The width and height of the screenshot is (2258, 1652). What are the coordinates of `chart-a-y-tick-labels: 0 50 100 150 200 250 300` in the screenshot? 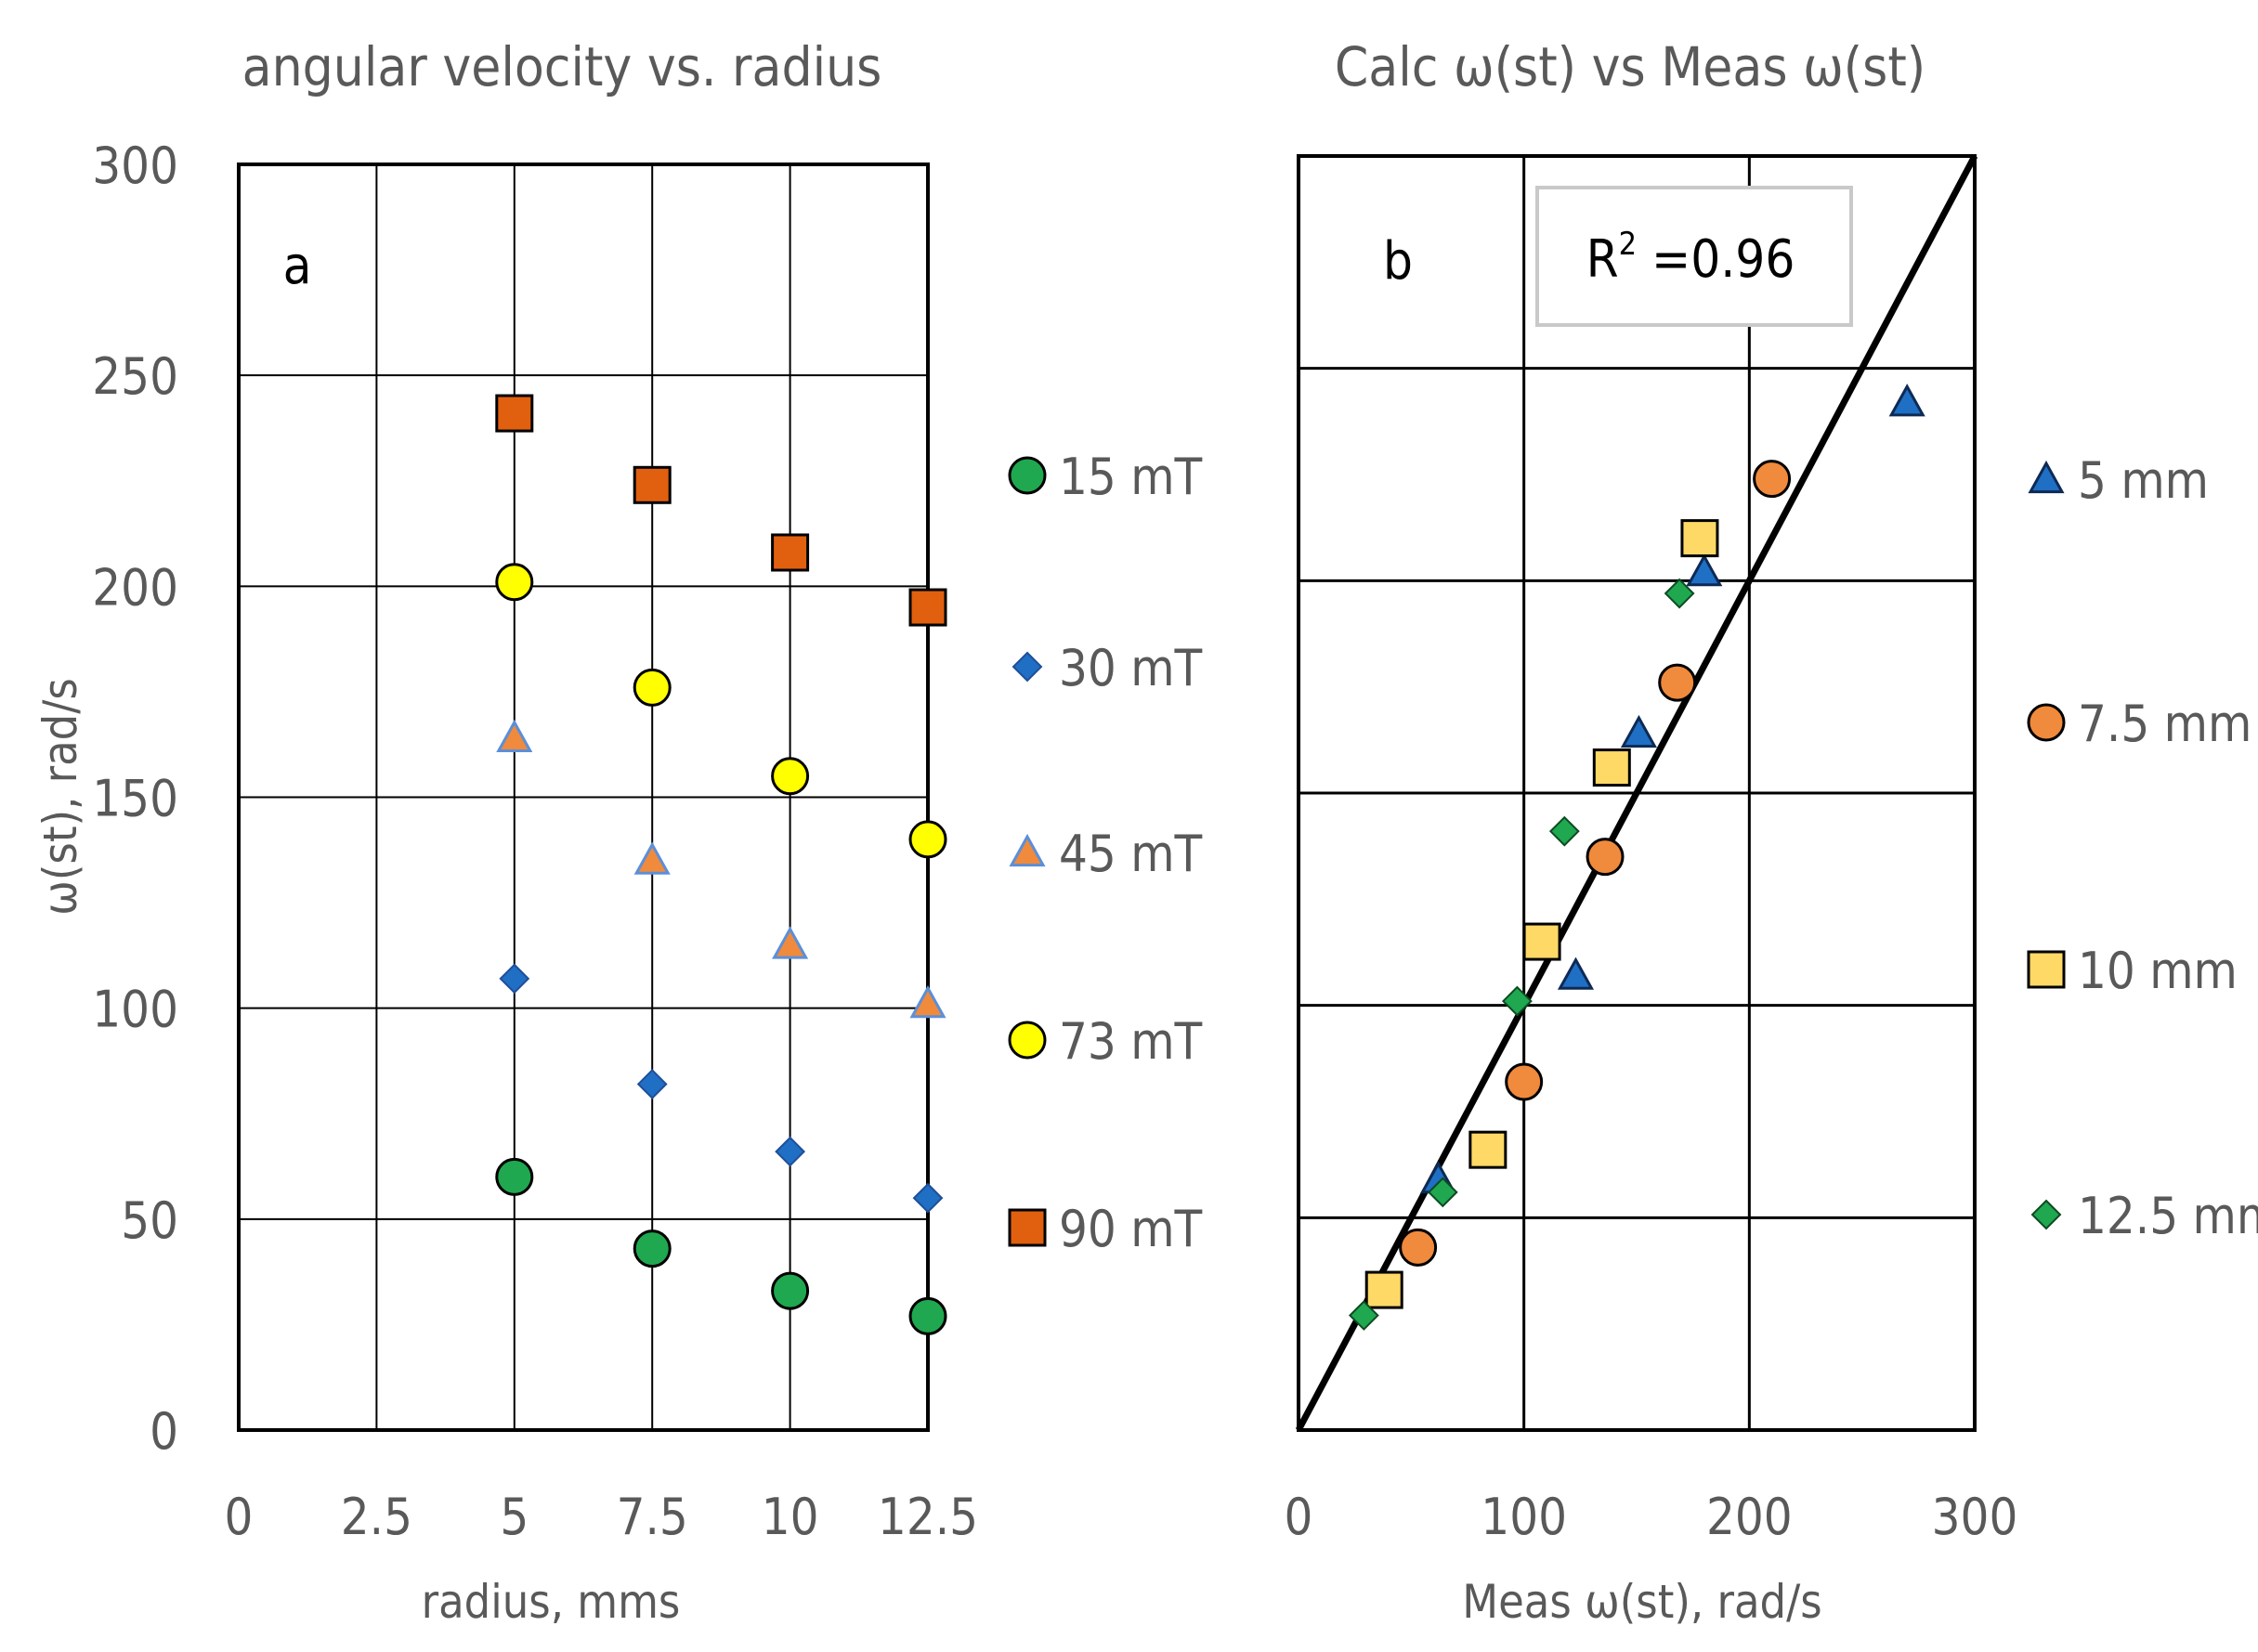 It's located at (135, 799).